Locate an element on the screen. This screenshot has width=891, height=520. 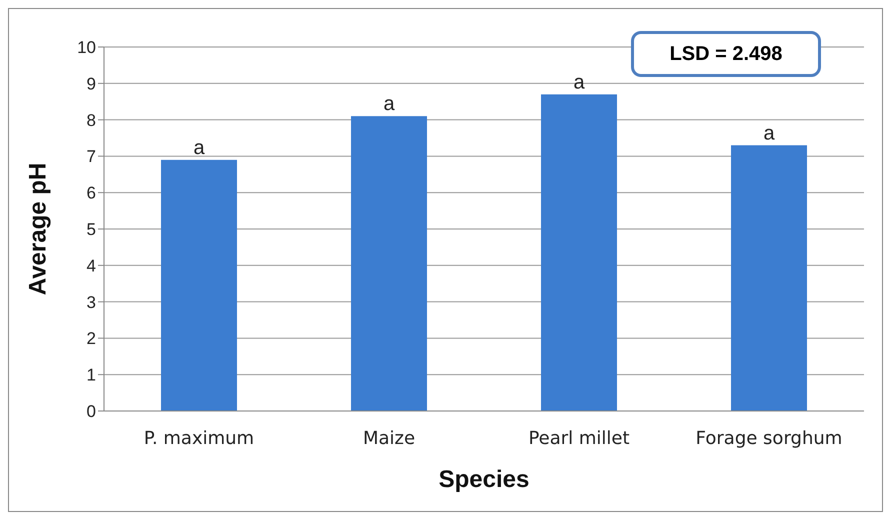
y-tick-label: 4 is located at coordinates (91, 266).